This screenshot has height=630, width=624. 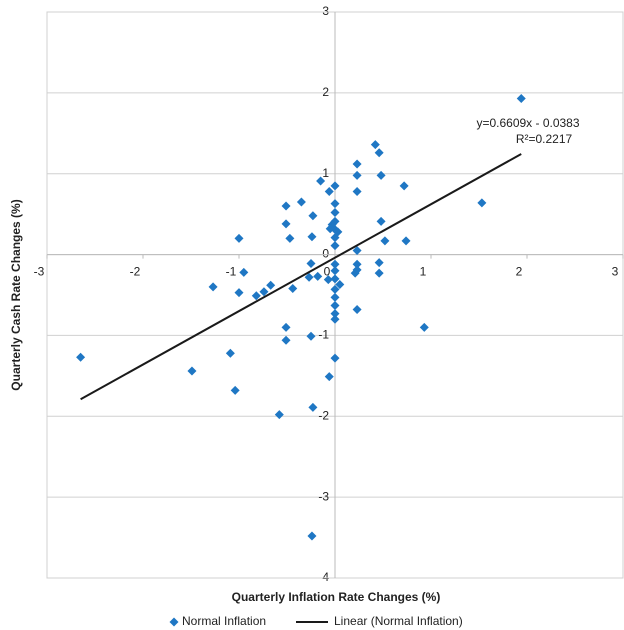 What do you see at coordinates (527, 123) in the screenshot?
I see `trend-equation: y=0.6609x - 0.0383` at bounding box center [527, 123].